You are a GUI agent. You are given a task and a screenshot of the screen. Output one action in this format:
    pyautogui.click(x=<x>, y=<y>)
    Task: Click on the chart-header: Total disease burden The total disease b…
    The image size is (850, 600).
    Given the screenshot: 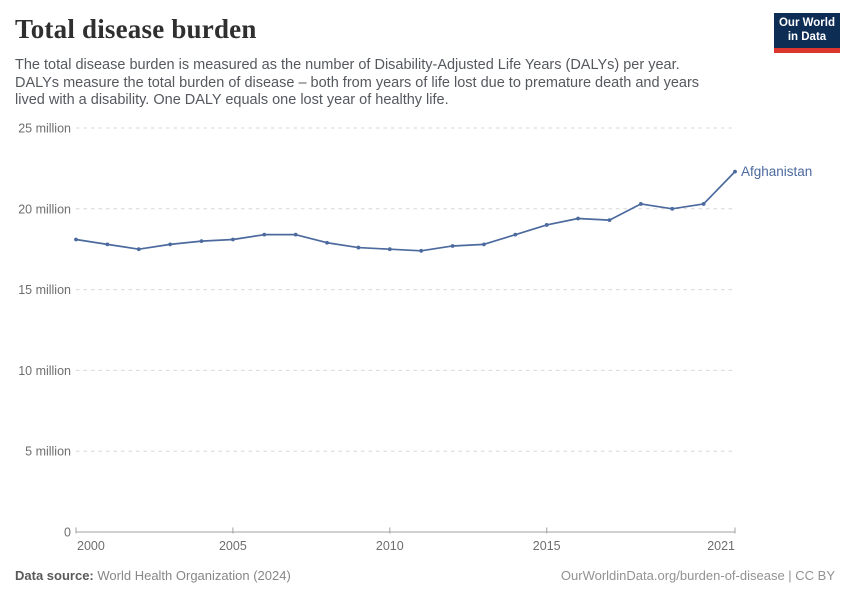 What is the action you would take?
    pyautogui.click(x=385, y=62)
    